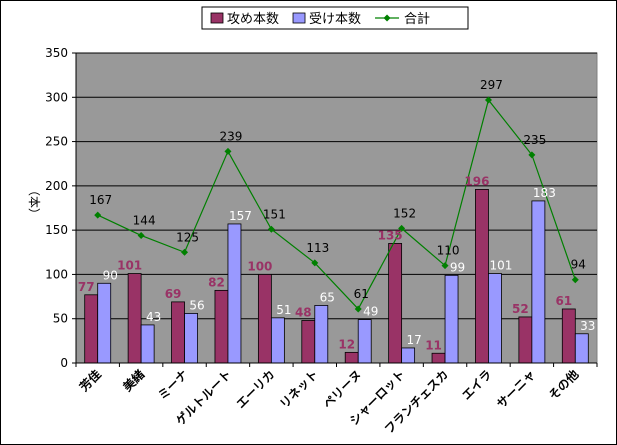 This screenshot has height=445, width=617. I want to click on line-data-label: 235, so click(534, 140).